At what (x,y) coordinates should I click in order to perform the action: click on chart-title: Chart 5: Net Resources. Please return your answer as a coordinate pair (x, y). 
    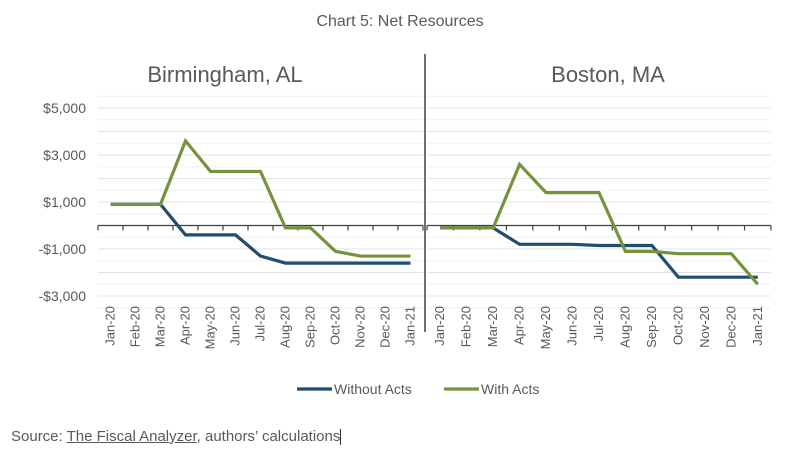
    Looking at the image, I should click on (399, 21).